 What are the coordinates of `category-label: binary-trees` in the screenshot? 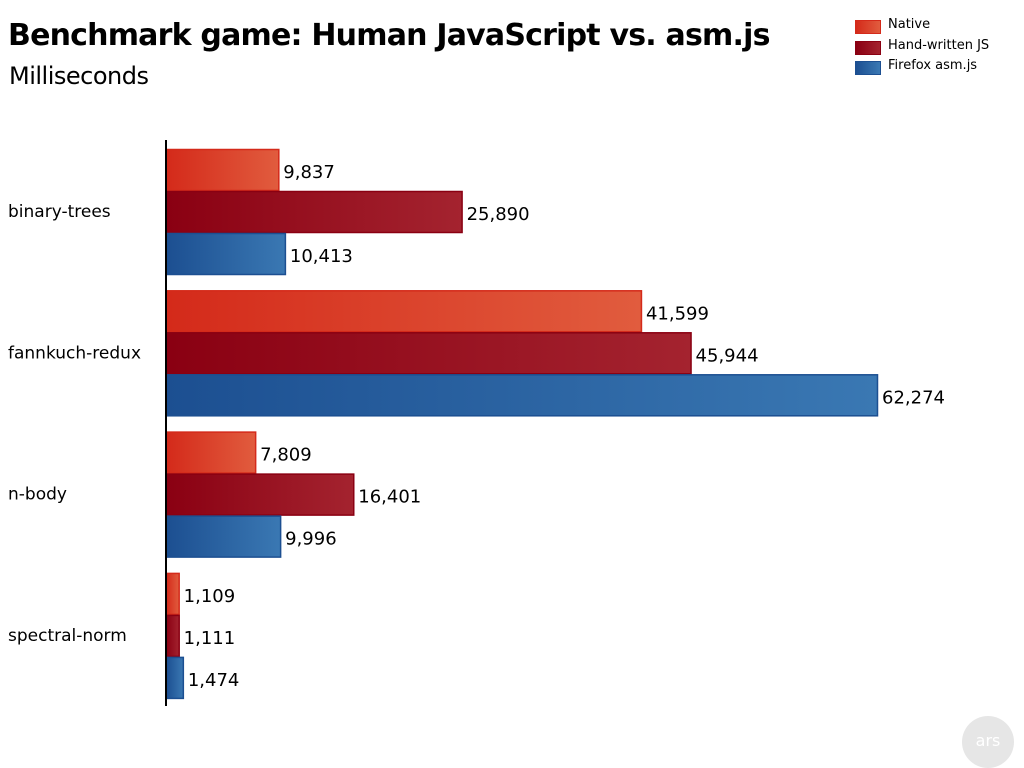 It's located at (59, 212).